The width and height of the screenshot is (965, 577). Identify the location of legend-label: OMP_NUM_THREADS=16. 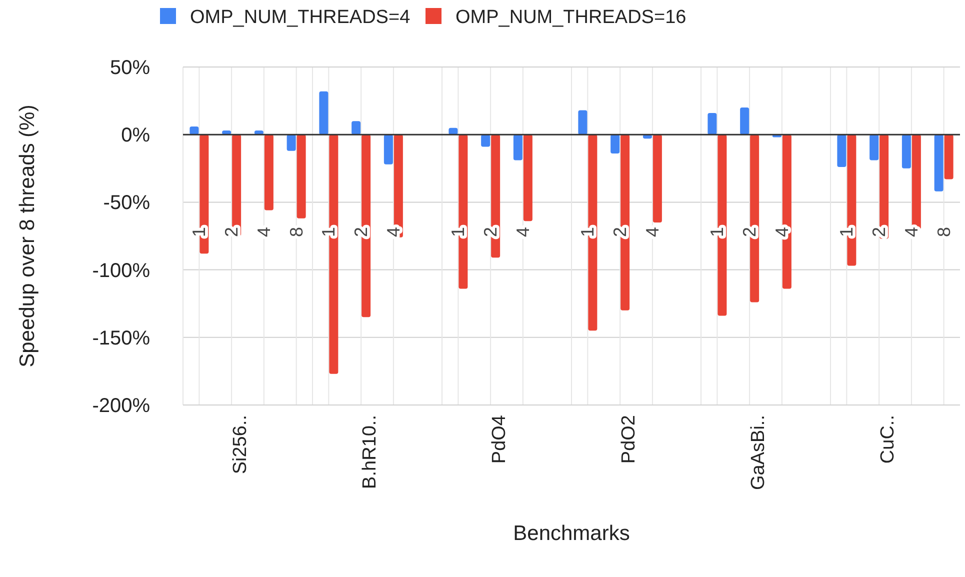
(571, 17).